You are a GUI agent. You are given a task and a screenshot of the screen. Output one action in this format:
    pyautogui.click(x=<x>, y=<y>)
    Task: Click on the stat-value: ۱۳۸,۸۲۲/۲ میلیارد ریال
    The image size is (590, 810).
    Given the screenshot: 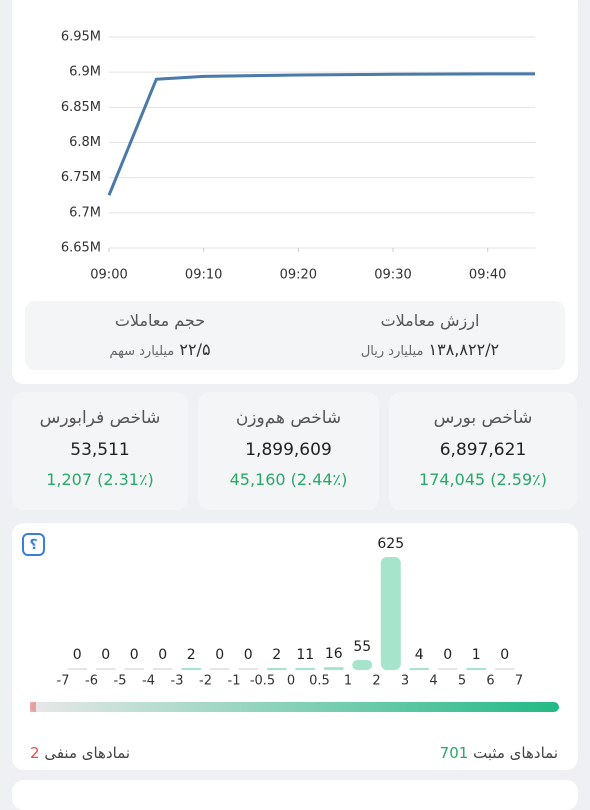 What is the action you would take?
    pyautogui.click(x=430, y=349)
    